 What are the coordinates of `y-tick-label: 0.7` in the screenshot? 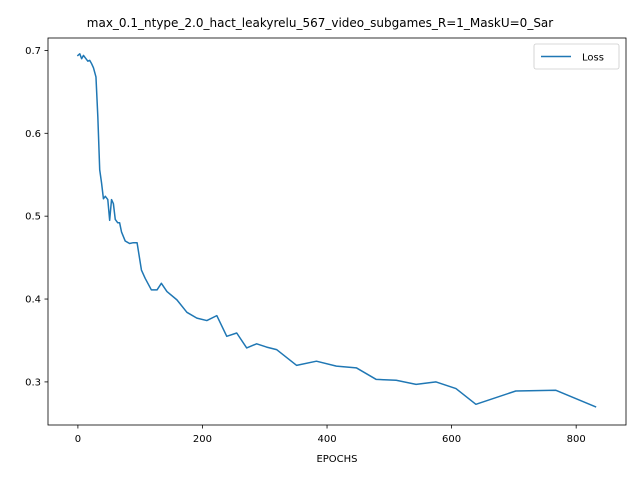 It's located at (33, 51).